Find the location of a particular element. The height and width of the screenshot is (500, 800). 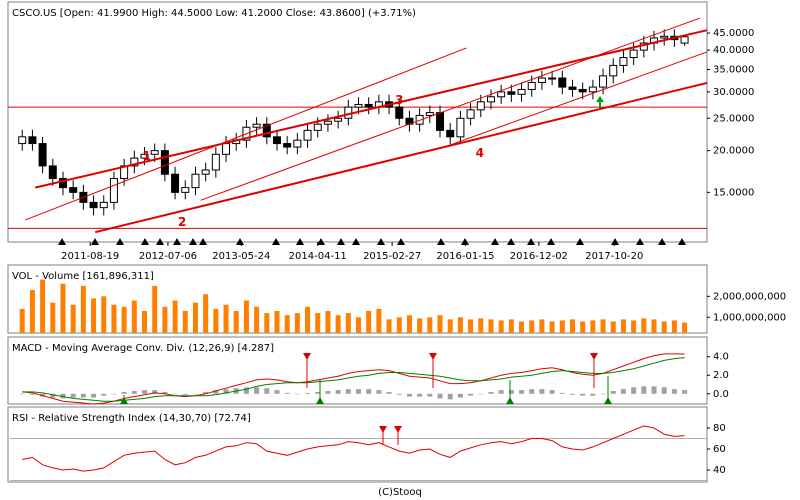

y-tick-label: 0.0 is located at coordinates (721, 394).